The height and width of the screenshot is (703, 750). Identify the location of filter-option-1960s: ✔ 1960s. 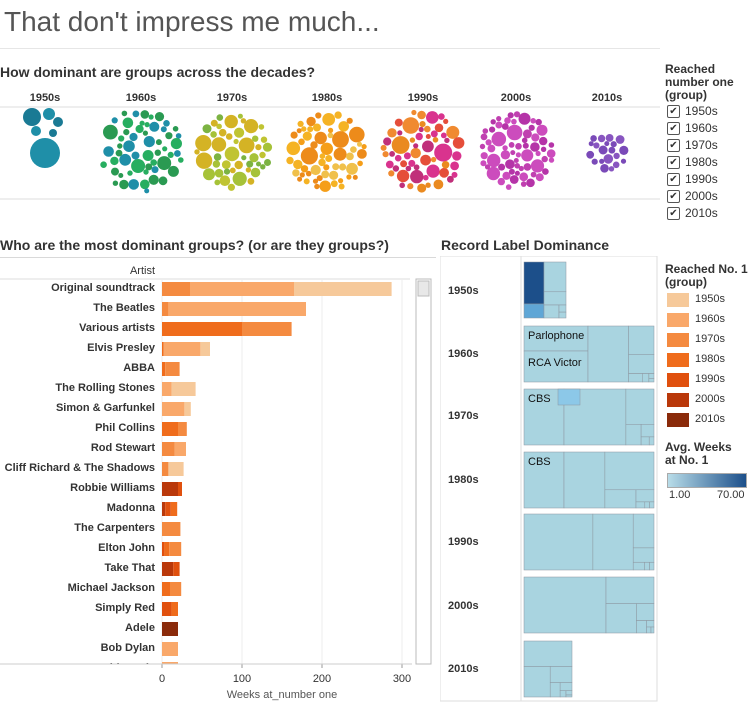
(692, 128).